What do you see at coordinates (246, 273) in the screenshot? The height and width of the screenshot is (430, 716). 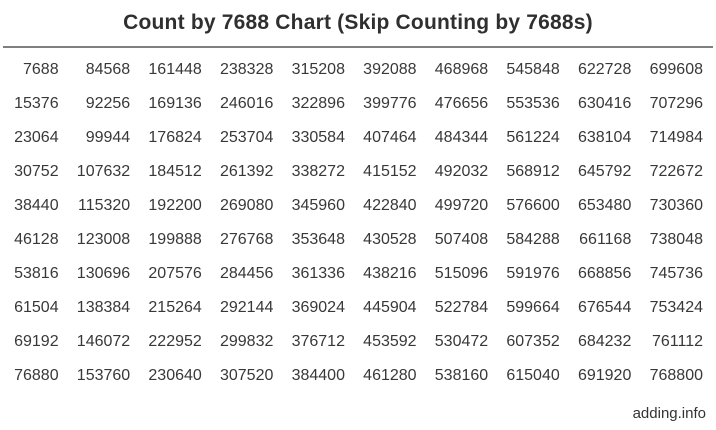 I see `table-cell: 284456` at bounding box center [246, 273].